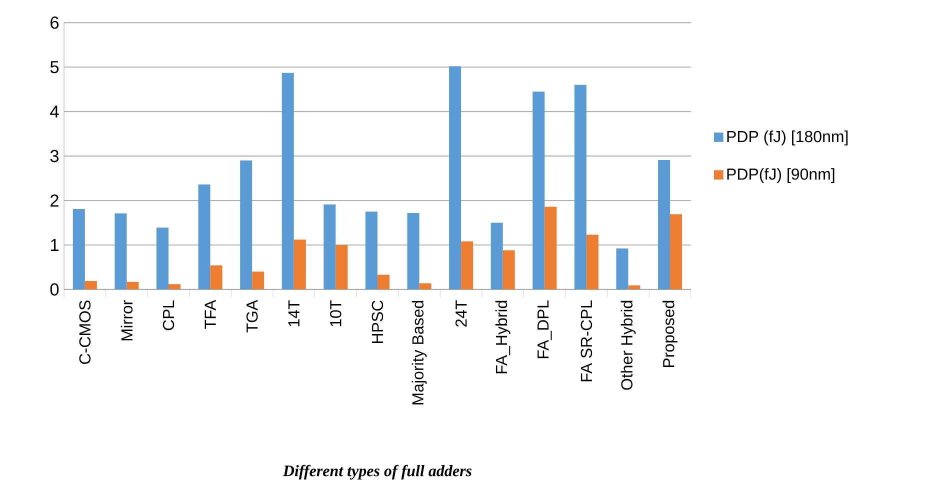 The height and width of the screenshot is (486, 947). Describe the element at coordinates (168, 315) in the screenshot. I see `x-tick-label: CPL` at that location.